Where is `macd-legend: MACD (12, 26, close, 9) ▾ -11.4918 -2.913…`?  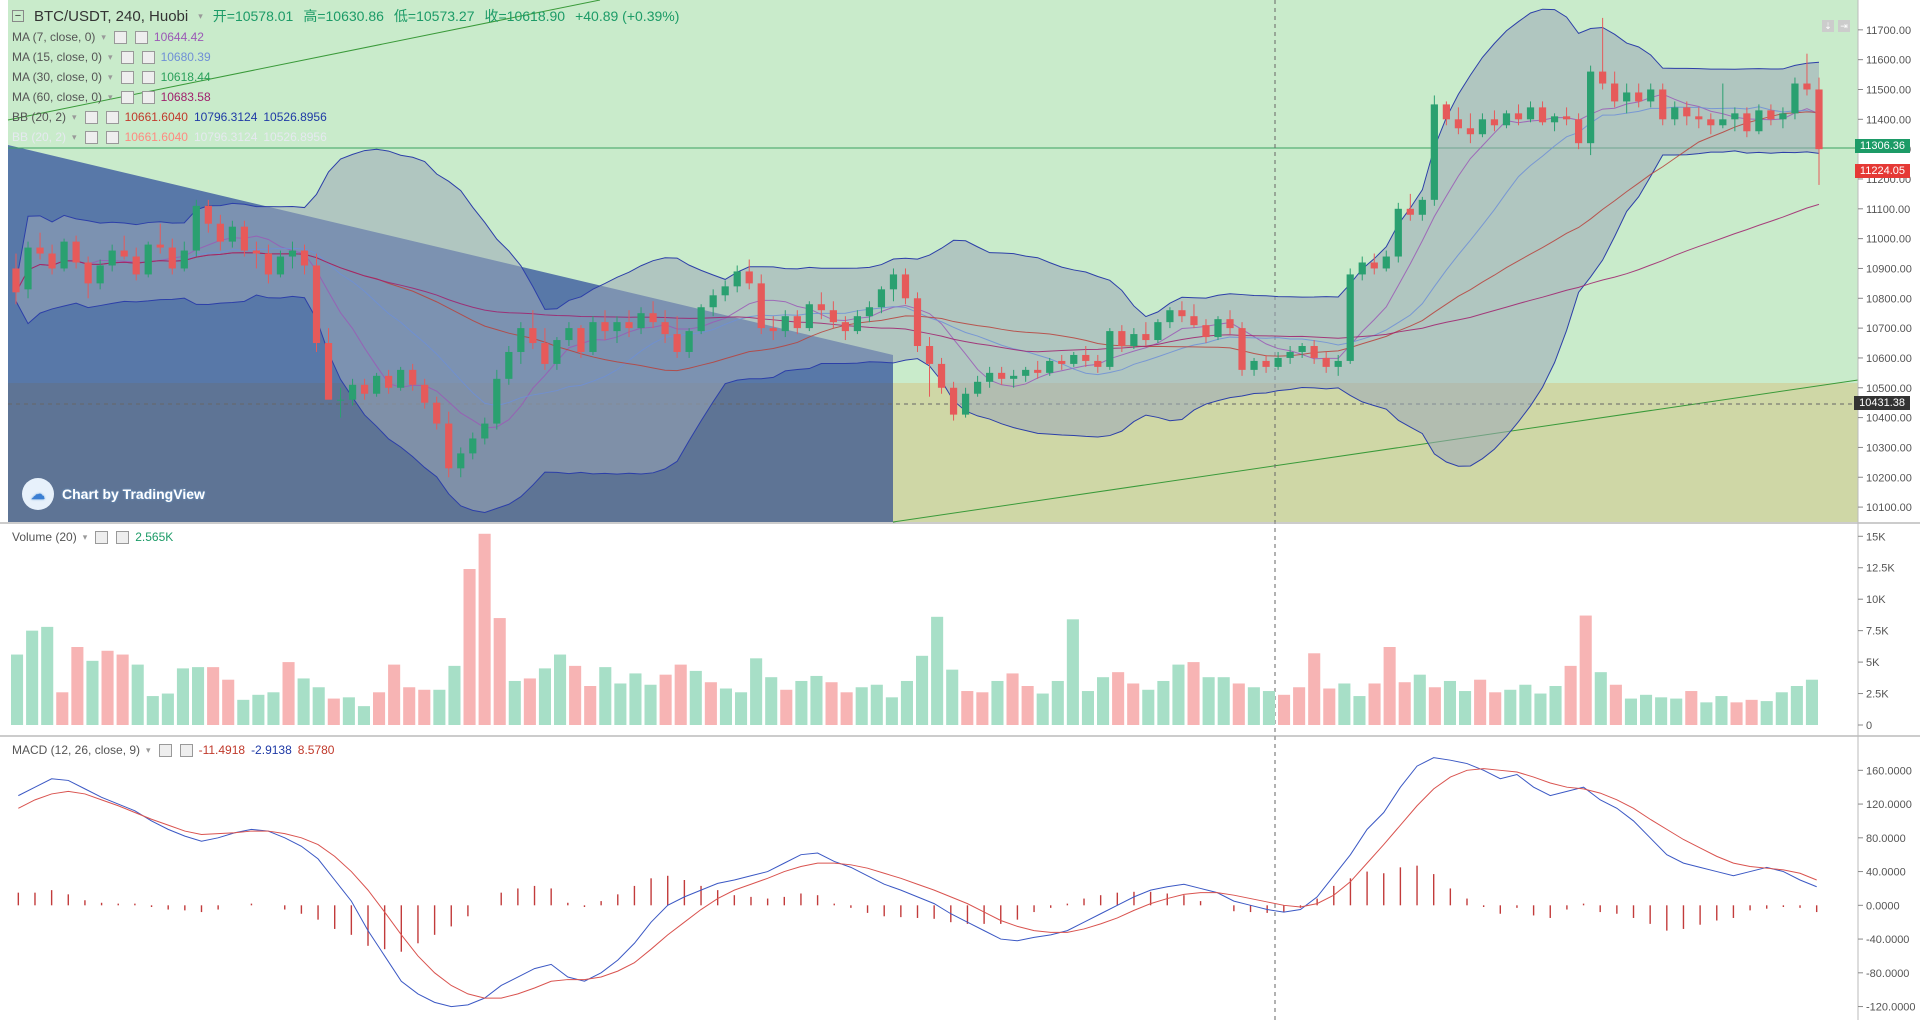
macd-legend: MACD (12, 26, close, 9) ▾ -11.4918 -2.913… is located at coordinates (173, 750).